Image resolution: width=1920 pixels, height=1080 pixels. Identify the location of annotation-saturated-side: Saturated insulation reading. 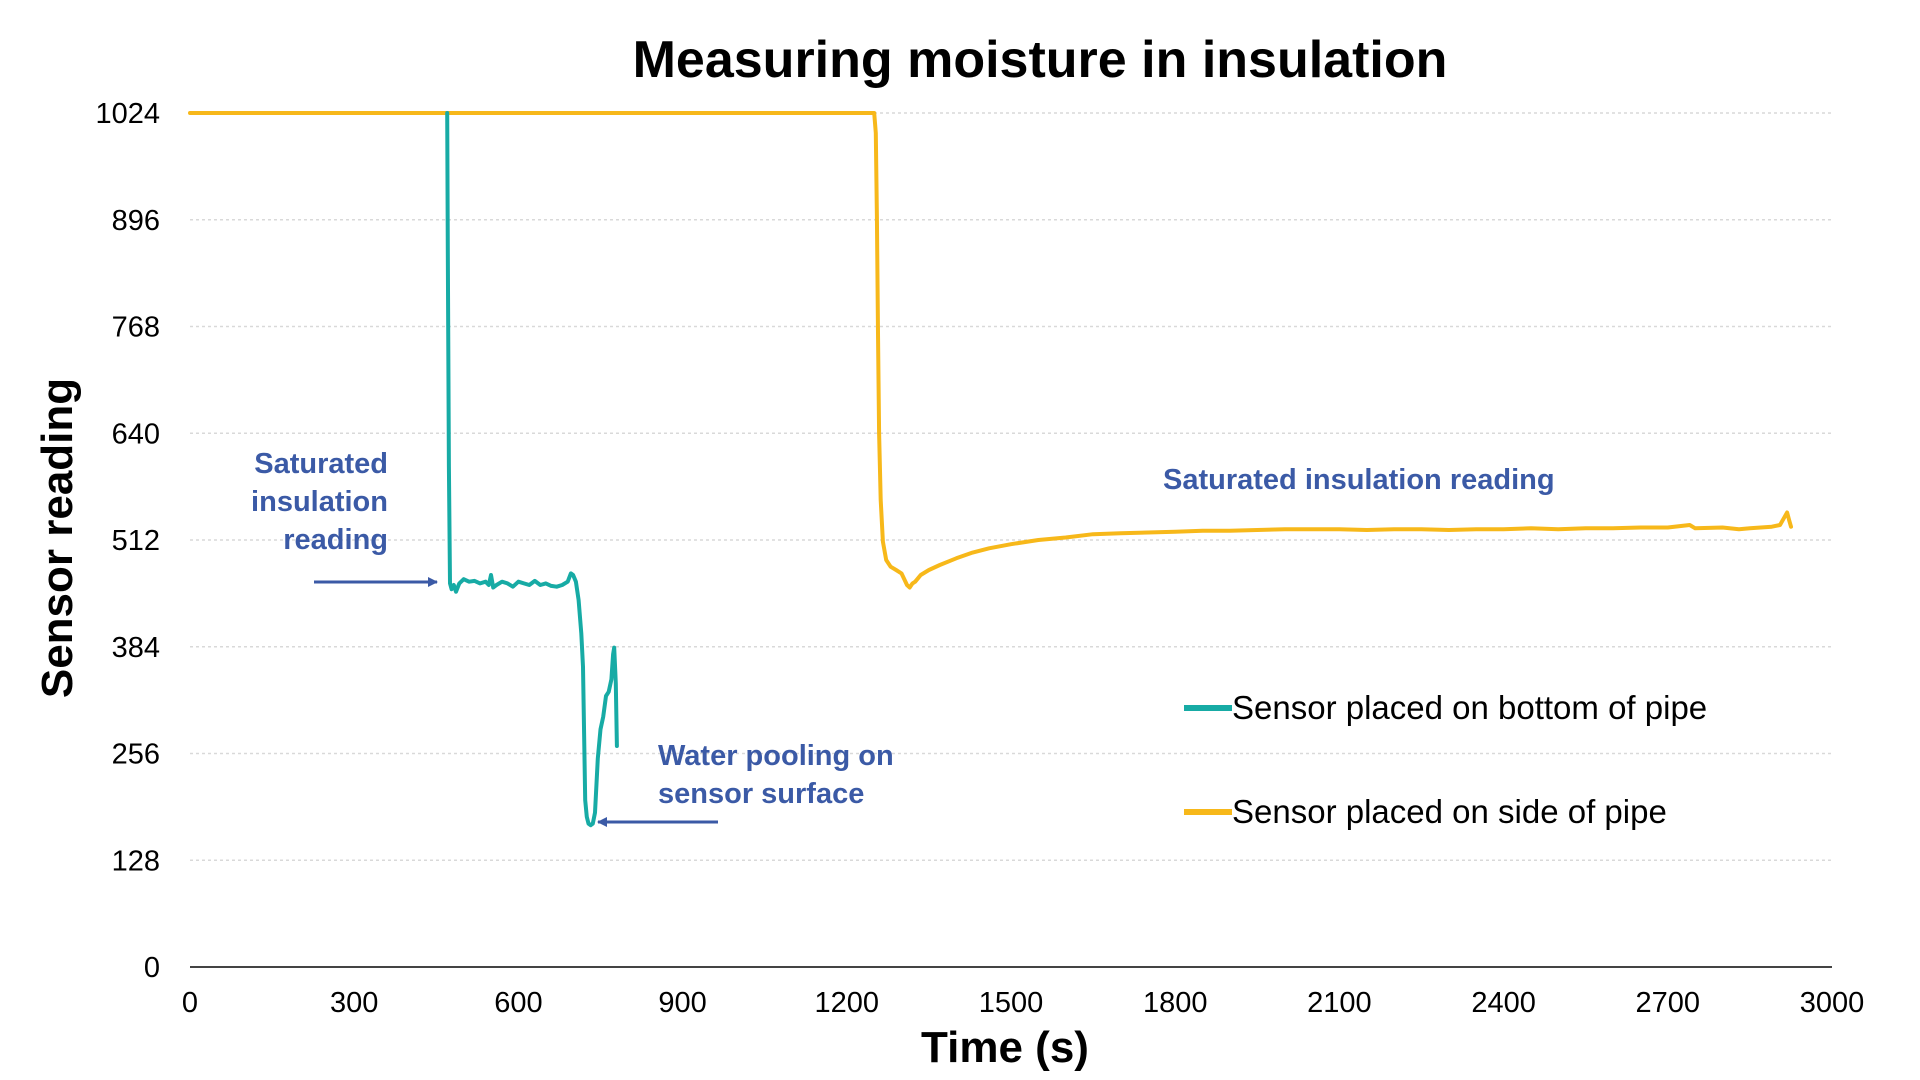
(1359, 480).